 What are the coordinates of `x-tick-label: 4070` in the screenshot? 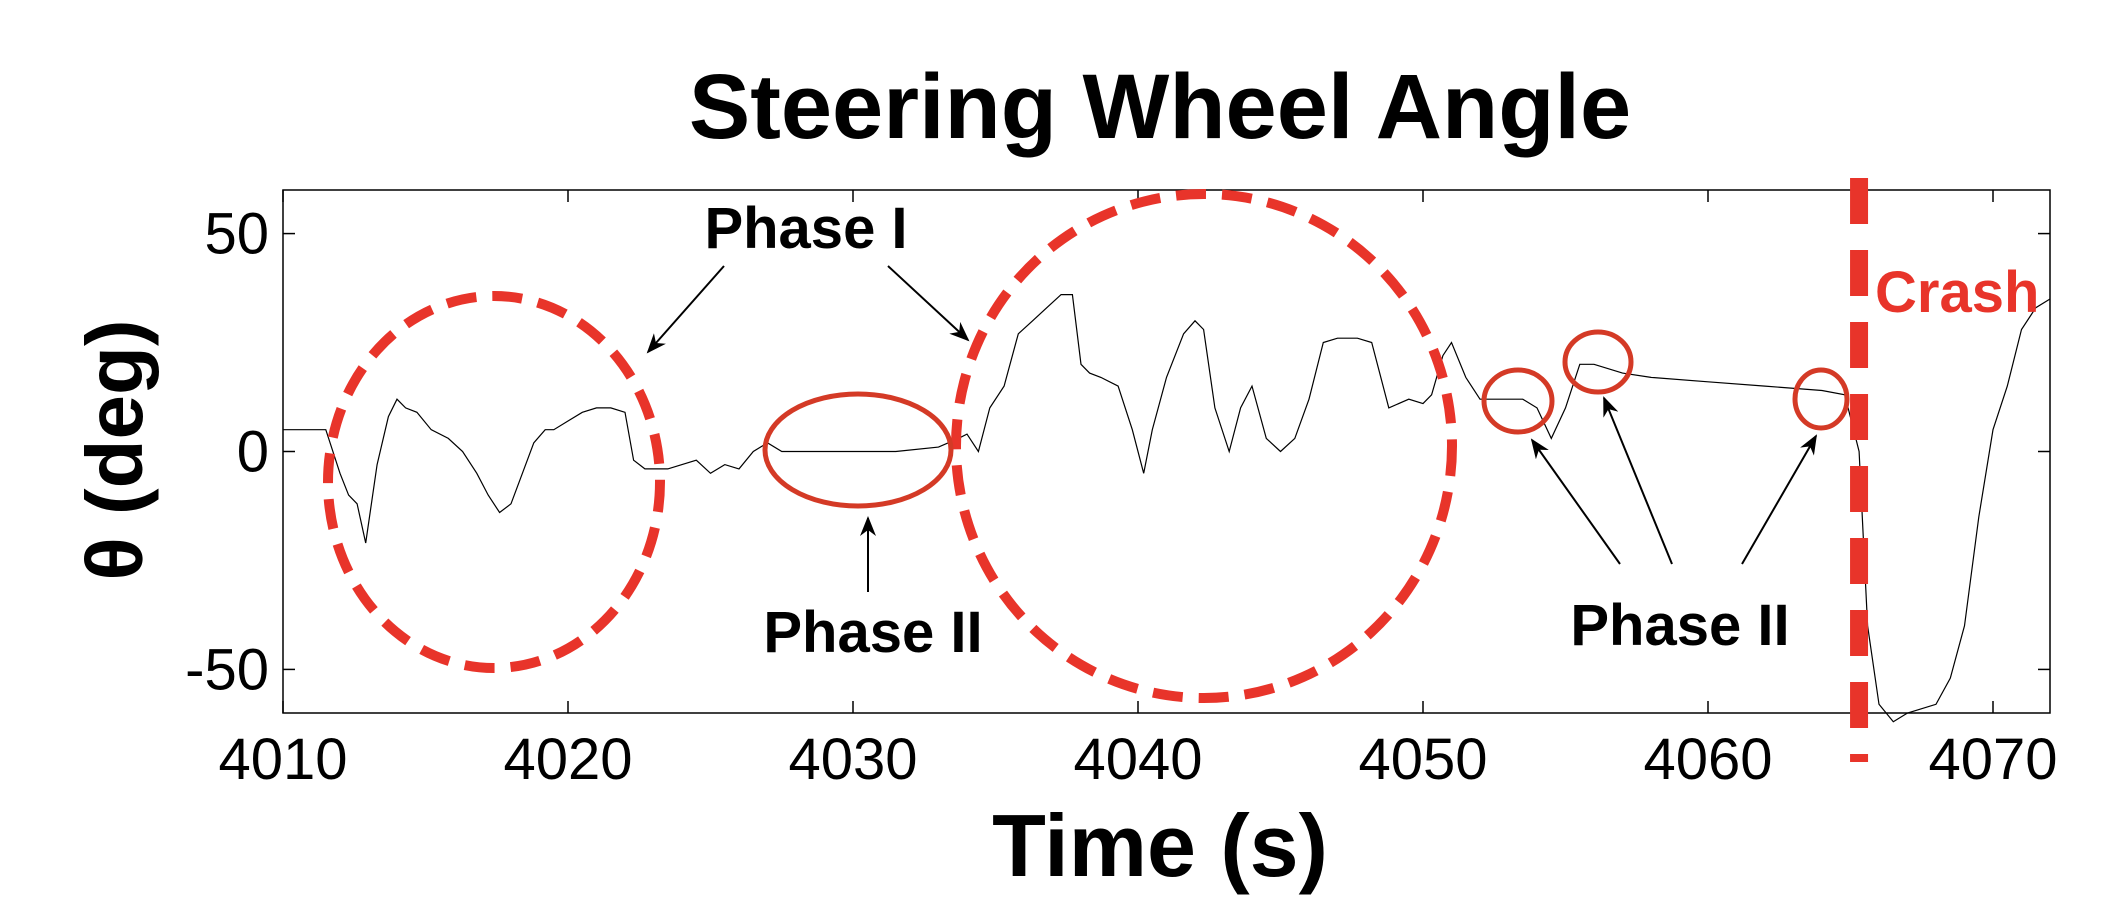 It's located at (1992, 759).